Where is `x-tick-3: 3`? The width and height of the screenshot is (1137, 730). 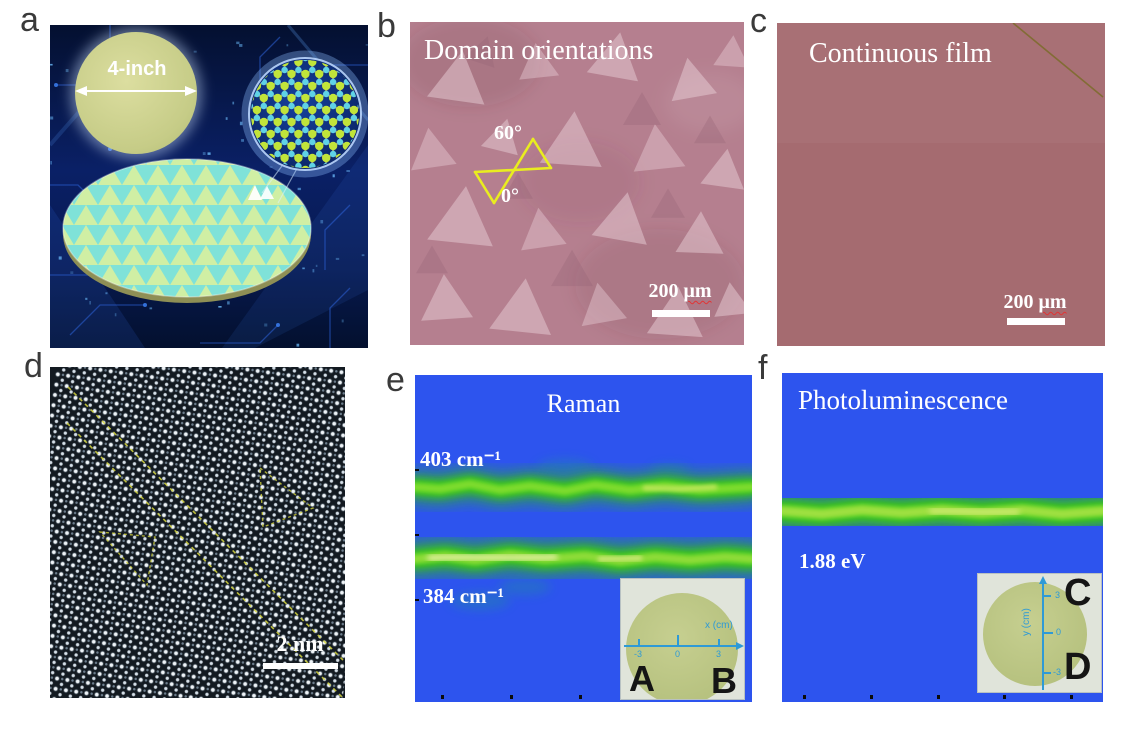 x-tick-3: 3 is located at coordinates (719, 654).